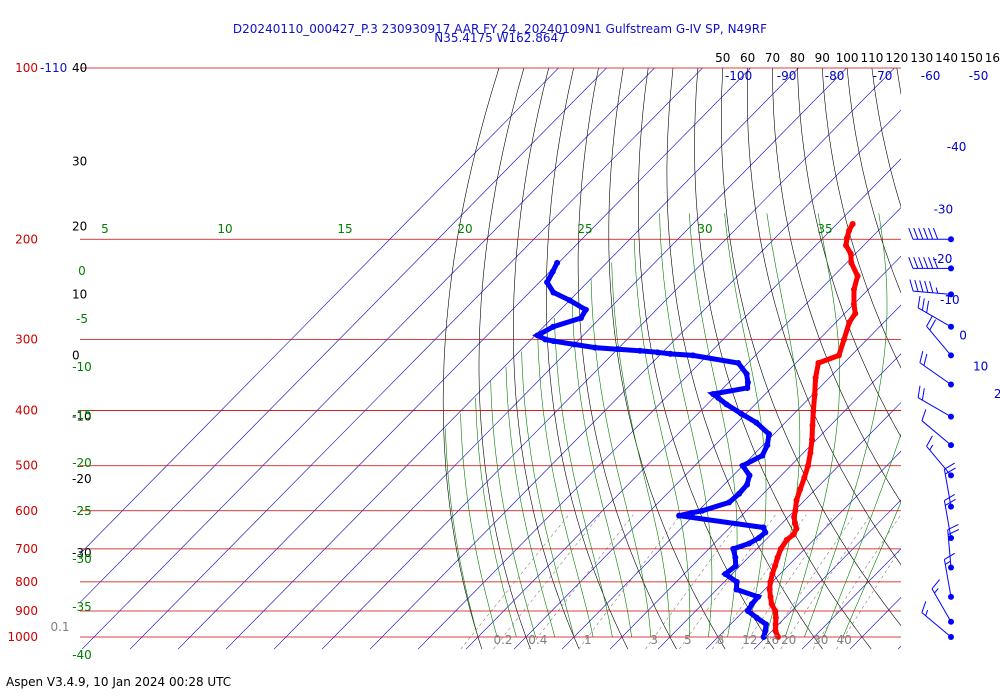  Describe the element at coordinates (26, 582) in the screenshot. I see `pressure-tick-label: 800` at that location.